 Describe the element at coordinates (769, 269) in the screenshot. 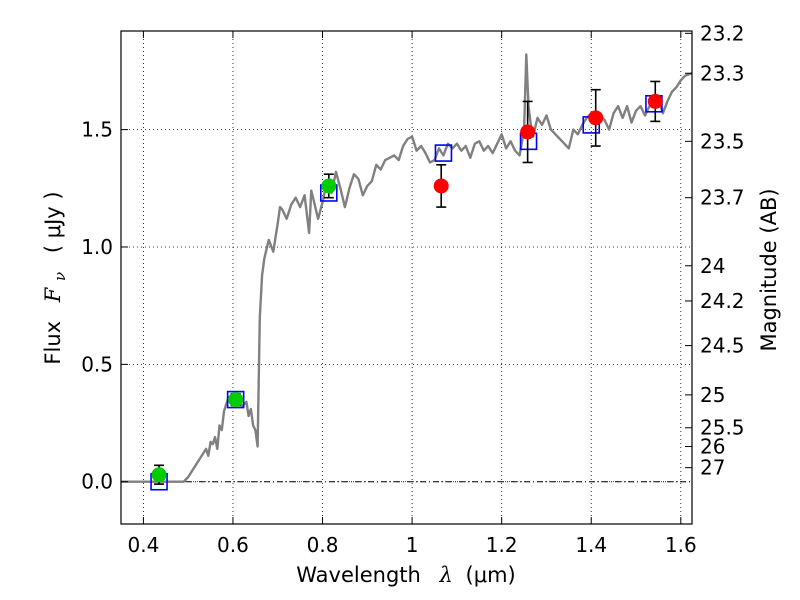

I see `right-axis-label: Magnitude (AB)` at that location.